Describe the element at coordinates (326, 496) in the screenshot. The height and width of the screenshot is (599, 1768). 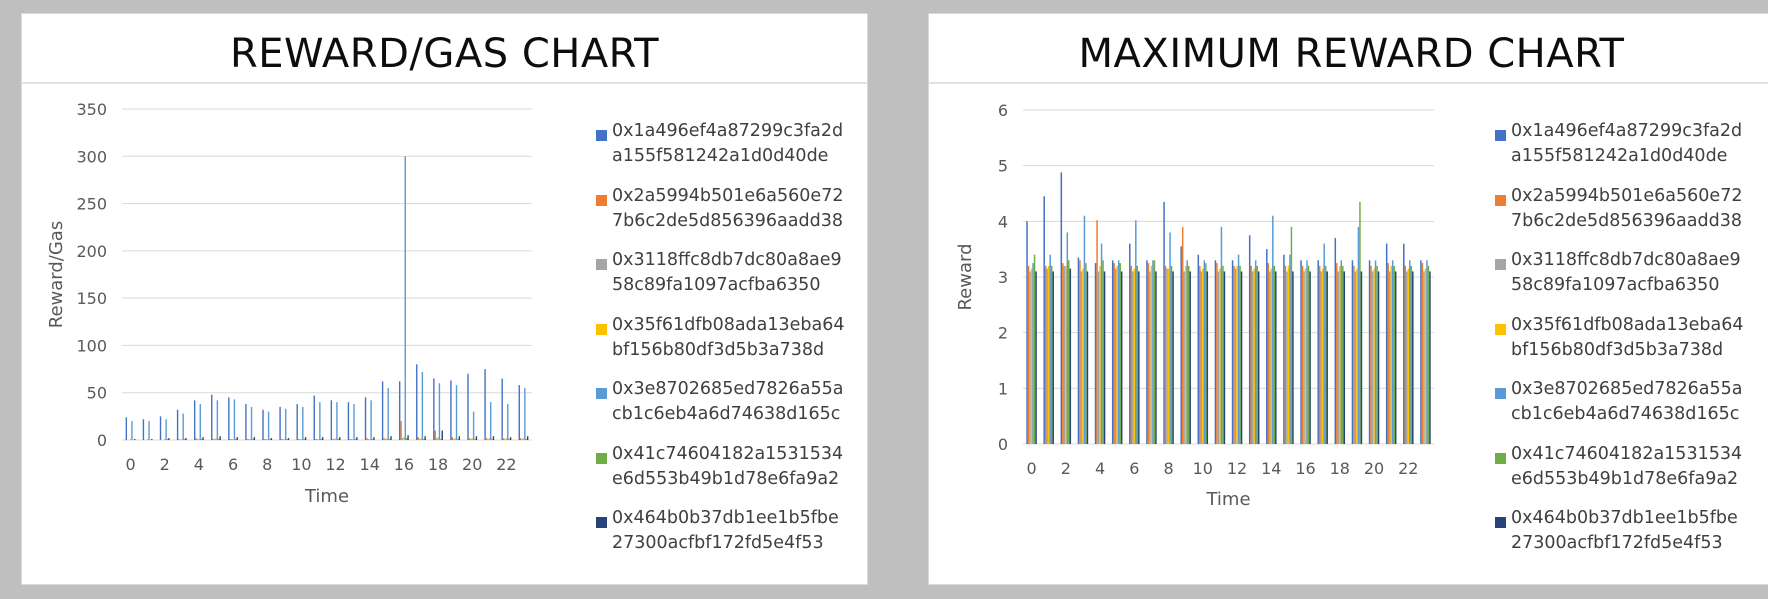
I see `x-axis-title: Time` at that location.